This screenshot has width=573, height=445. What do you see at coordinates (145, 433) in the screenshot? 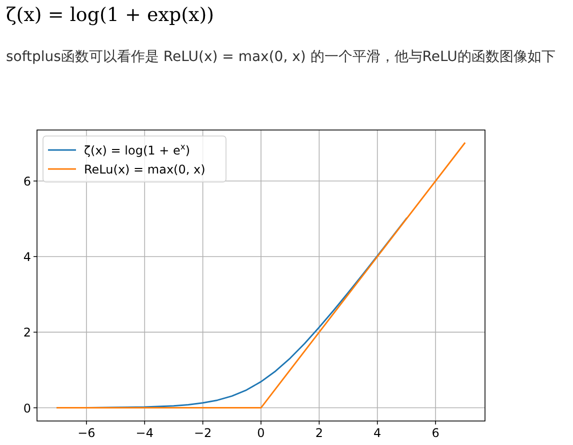
I see `x-tick-label: −4` at bounding box center [145, 433].